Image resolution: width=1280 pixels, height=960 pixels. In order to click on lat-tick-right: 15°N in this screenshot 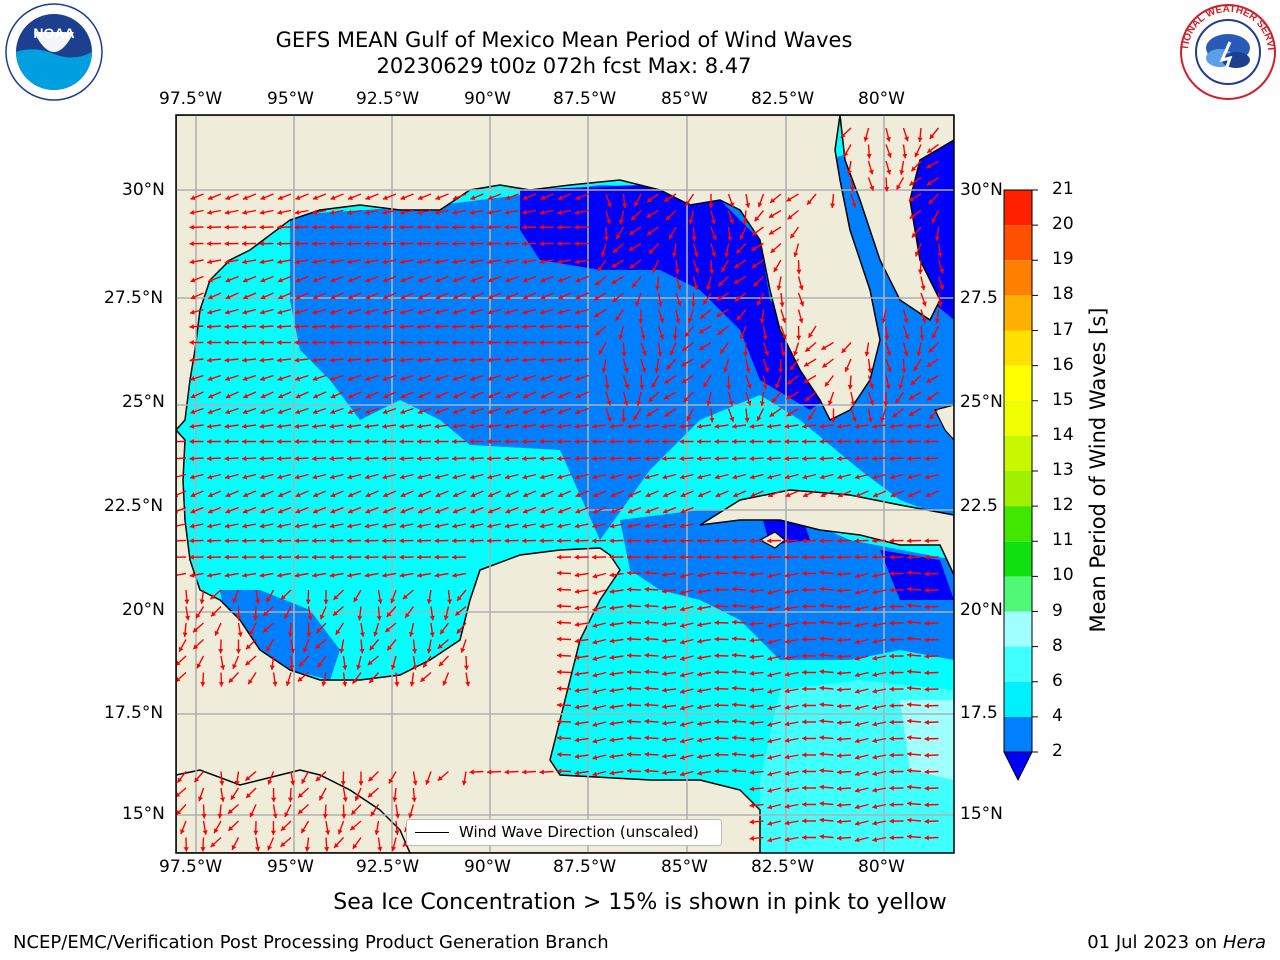, I will do `click(981, 814)`.